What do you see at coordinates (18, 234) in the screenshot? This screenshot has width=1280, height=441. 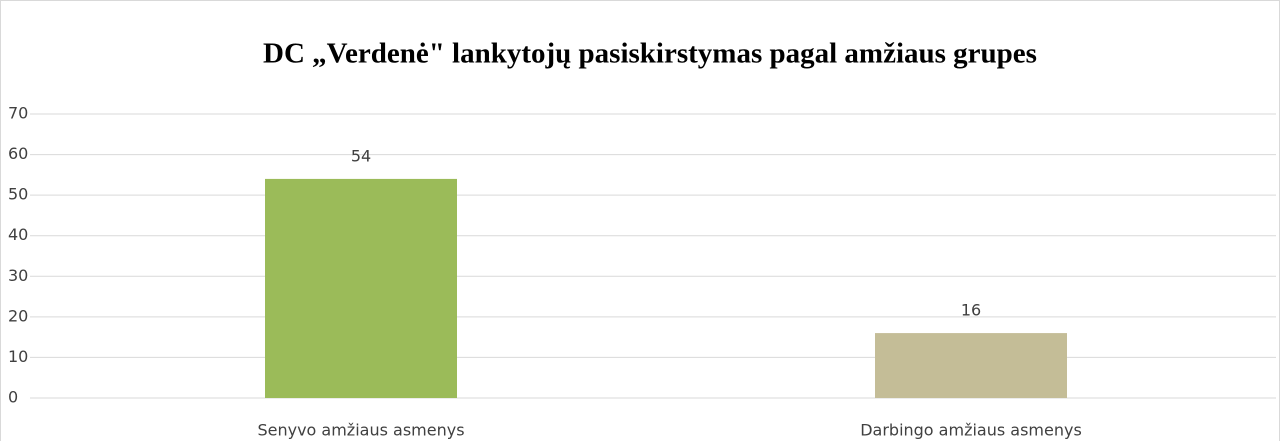 I see `y-tick-label: 40` at bounding box center [18, 234].